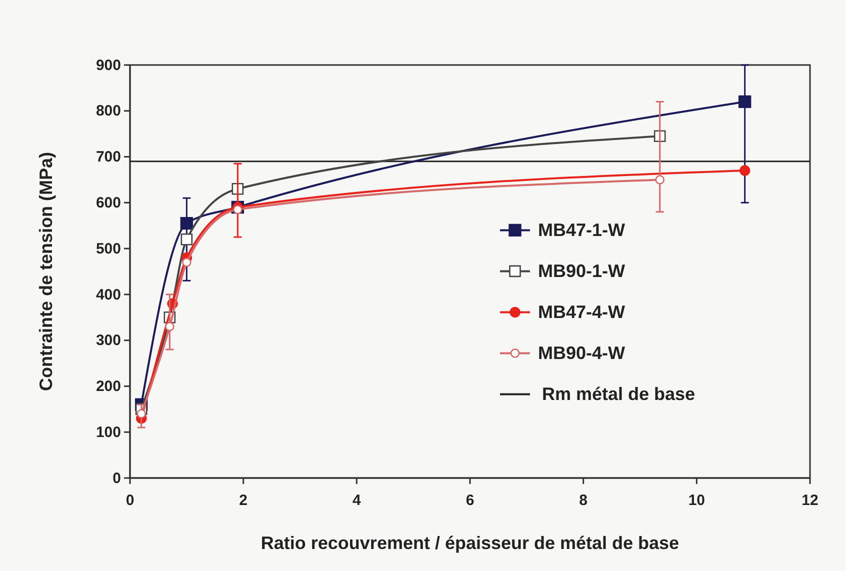 The width and height of the screenshot is (845, 571). What do you see at coordinates (108, 111) in the screenshot?
I see `y-tick-label: 800` at bounding box center [108, 111].